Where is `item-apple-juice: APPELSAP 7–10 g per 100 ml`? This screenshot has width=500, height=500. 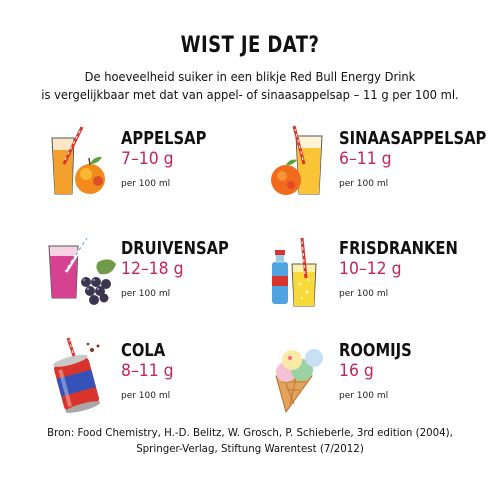 item-apple-juice: APPELSAP 7–10 g per 100 ml is located at coordinates (151, 169).